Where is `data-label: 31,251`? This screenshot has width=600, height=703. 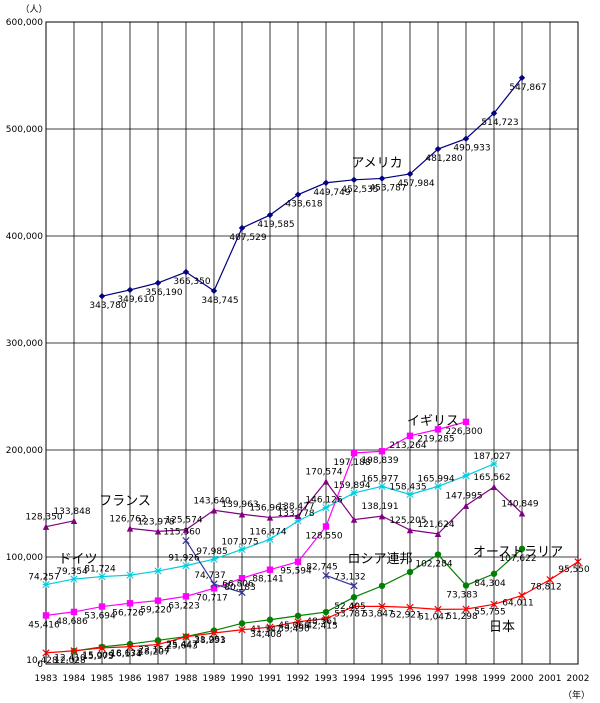
data-label: 31,251 is located at coordinates (210, 641).